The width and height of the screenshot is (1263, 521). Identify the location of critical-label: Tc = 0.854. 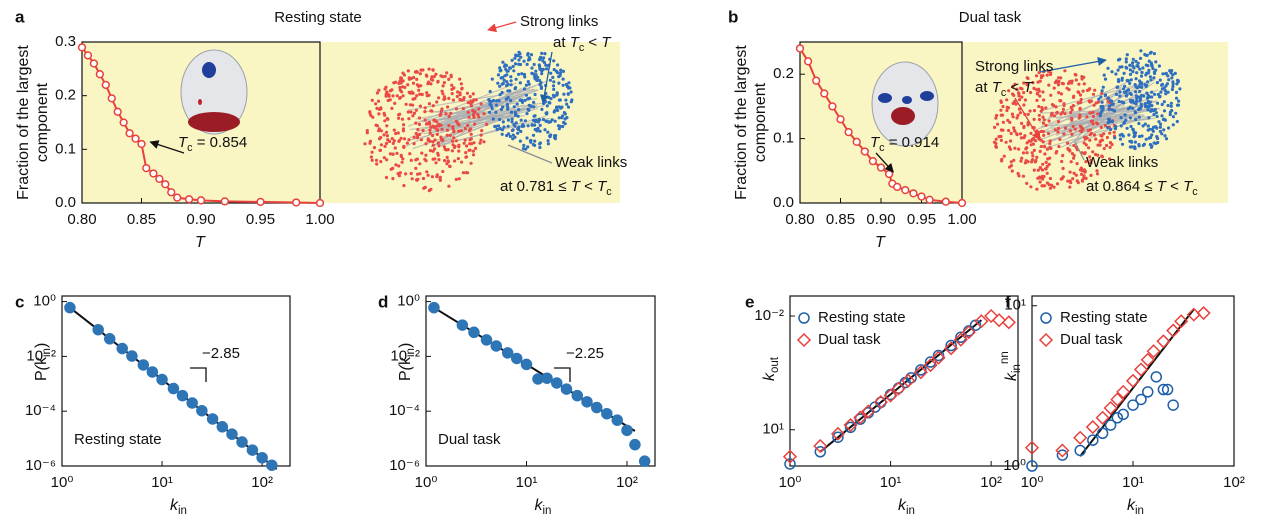
(212, 144).